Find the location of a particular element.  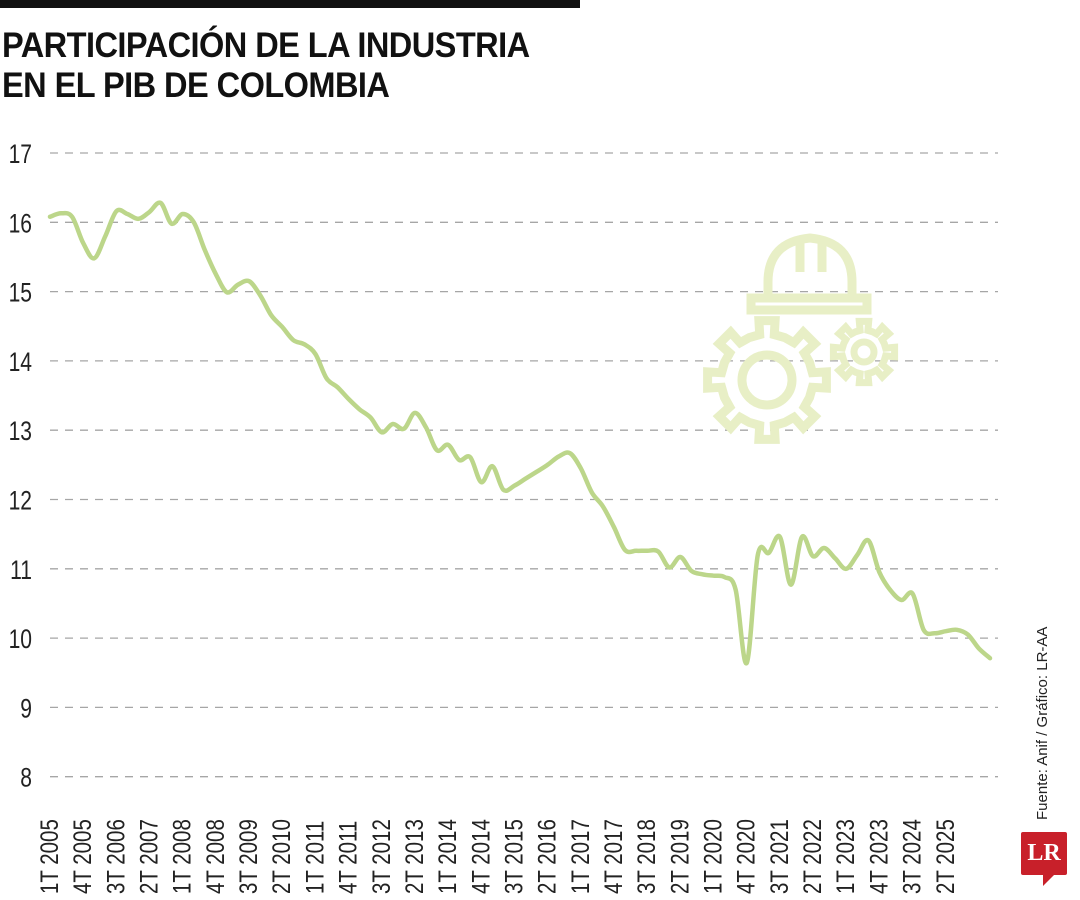

y-tick-label: 14 is located at coordinates (20, 362).